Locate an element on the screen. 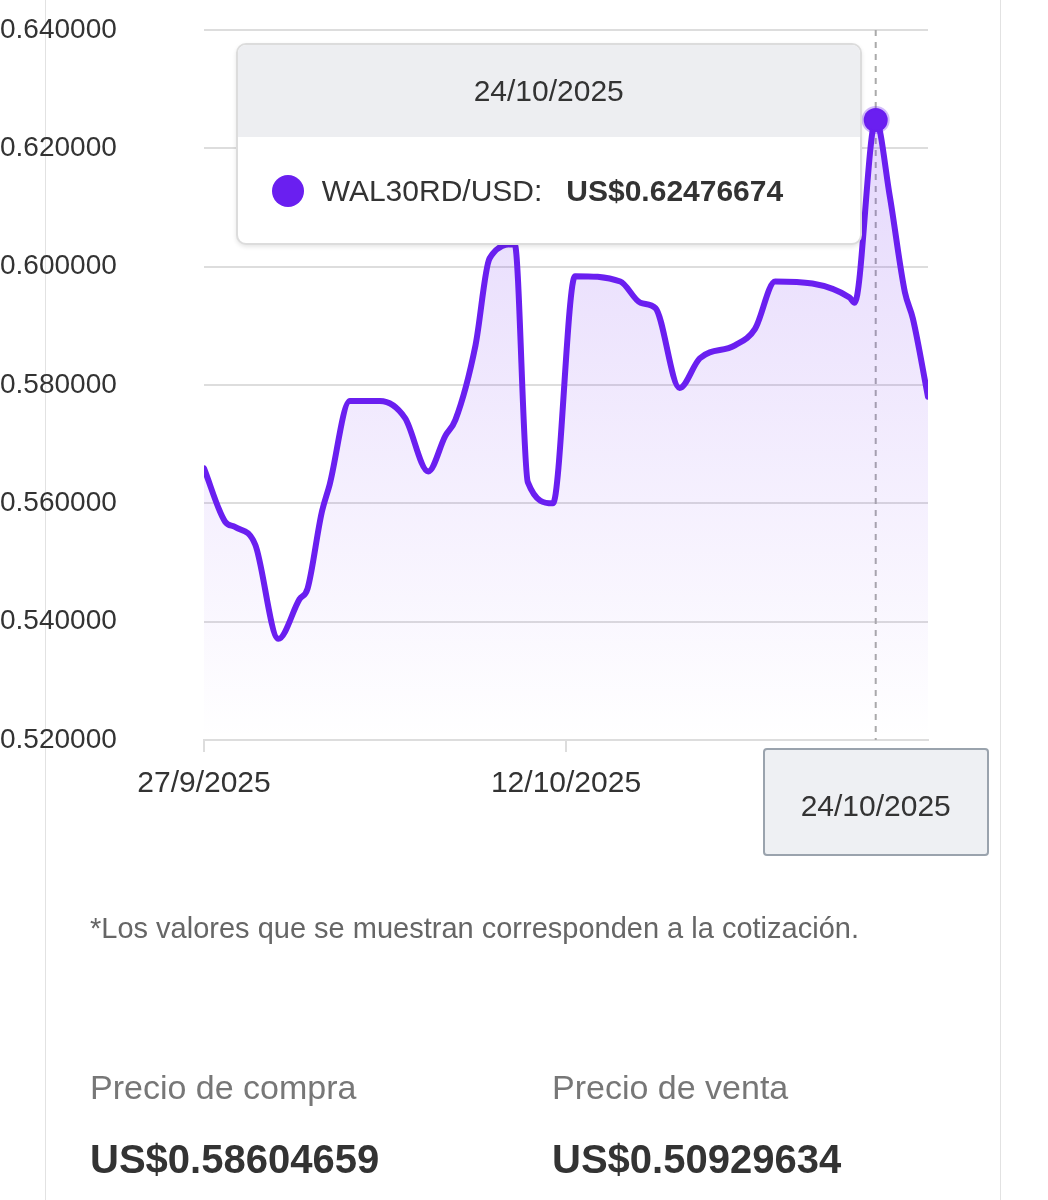 This screenshot has height=1200, width=1048. text: Precio de venta is located at coordinates (671, 1087).